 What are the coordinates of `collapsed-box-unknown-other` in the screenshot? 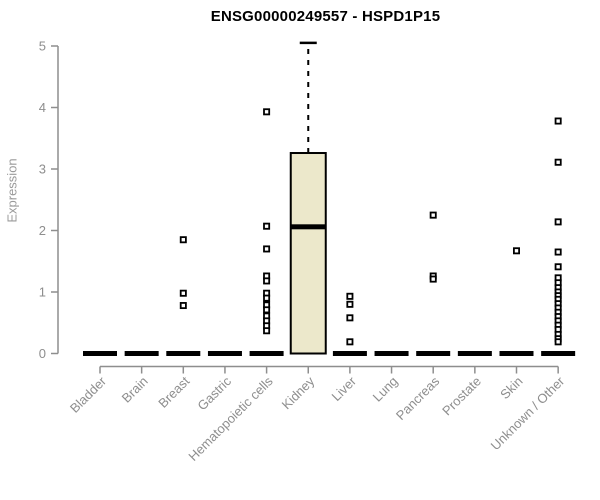 It's located at (558, 353).